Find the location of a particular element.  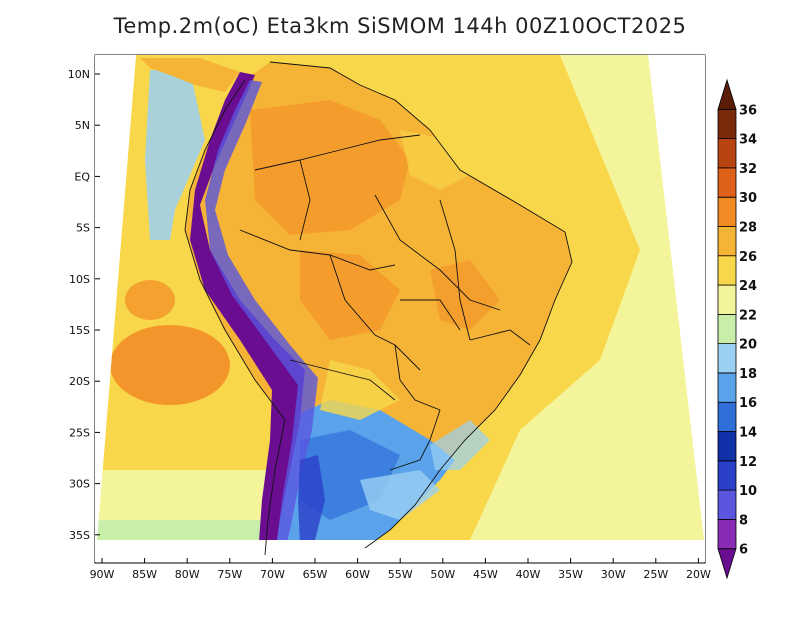

lon-tick-label: 45W is located at coordinates (485, 574).